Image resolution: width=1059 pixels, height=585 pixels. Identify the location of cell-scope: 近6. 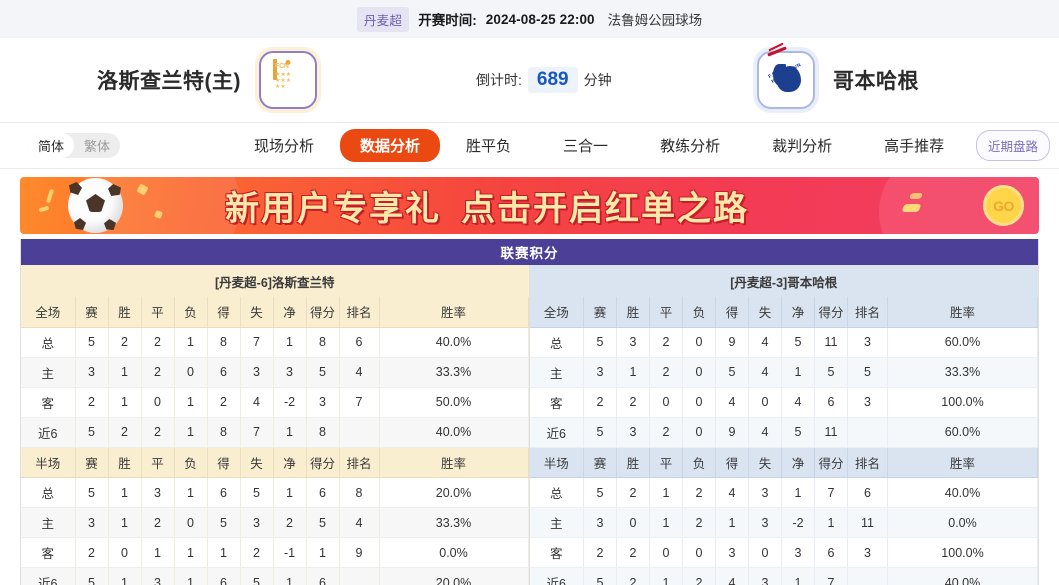
(48, 432).